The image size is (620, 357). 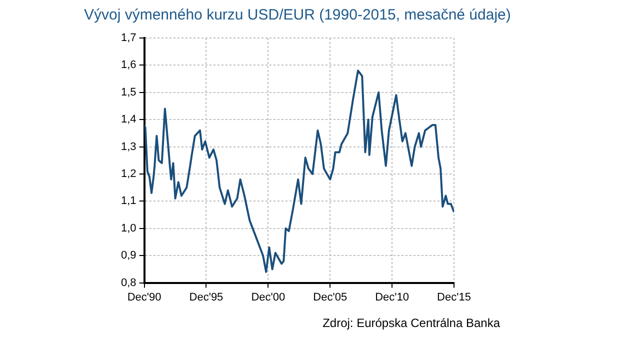 I want to click on x-tick-label: Dec'15, so click(x=454, y=297).